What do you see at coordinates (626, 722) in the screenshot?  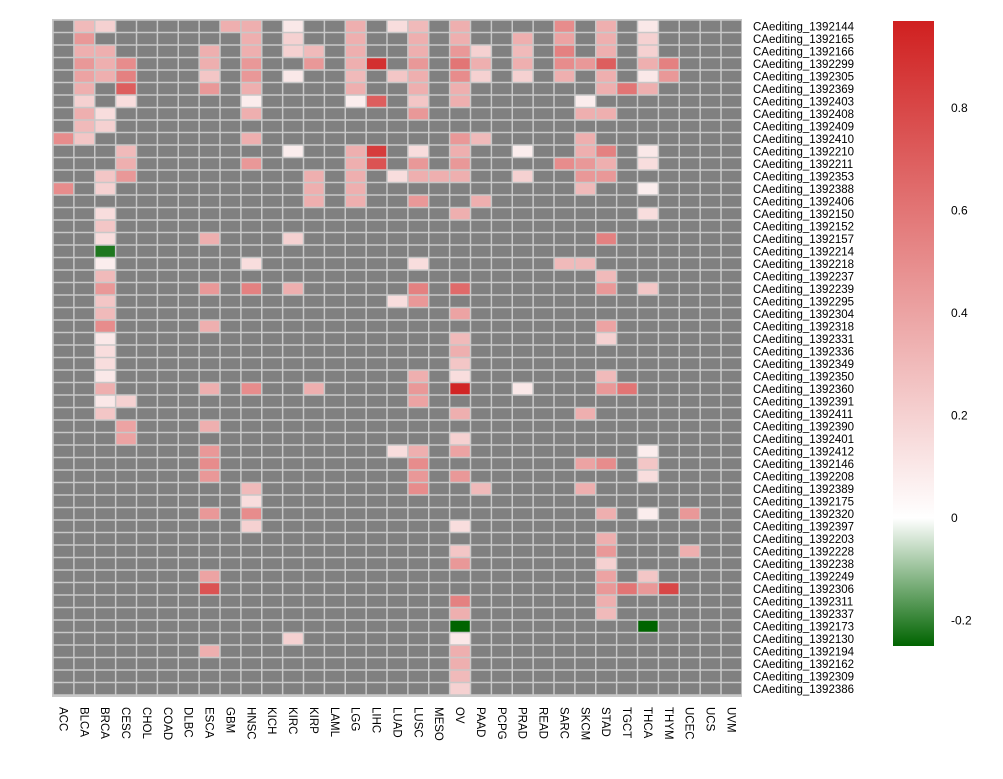 I see `column-label: TGCT` at bounding box center [626, 722].